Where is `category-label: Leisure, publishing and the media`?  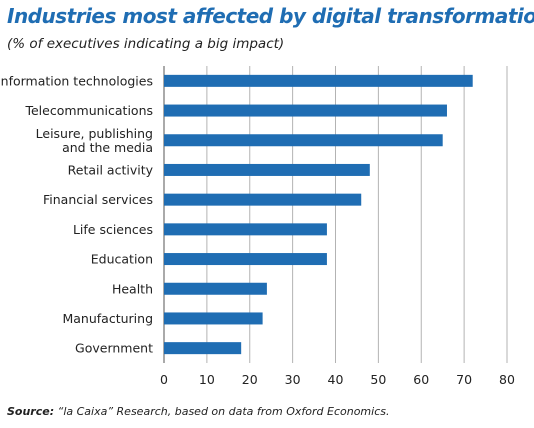 category-label: Leisure, publishing and the media is located at coordinates (94, 140).